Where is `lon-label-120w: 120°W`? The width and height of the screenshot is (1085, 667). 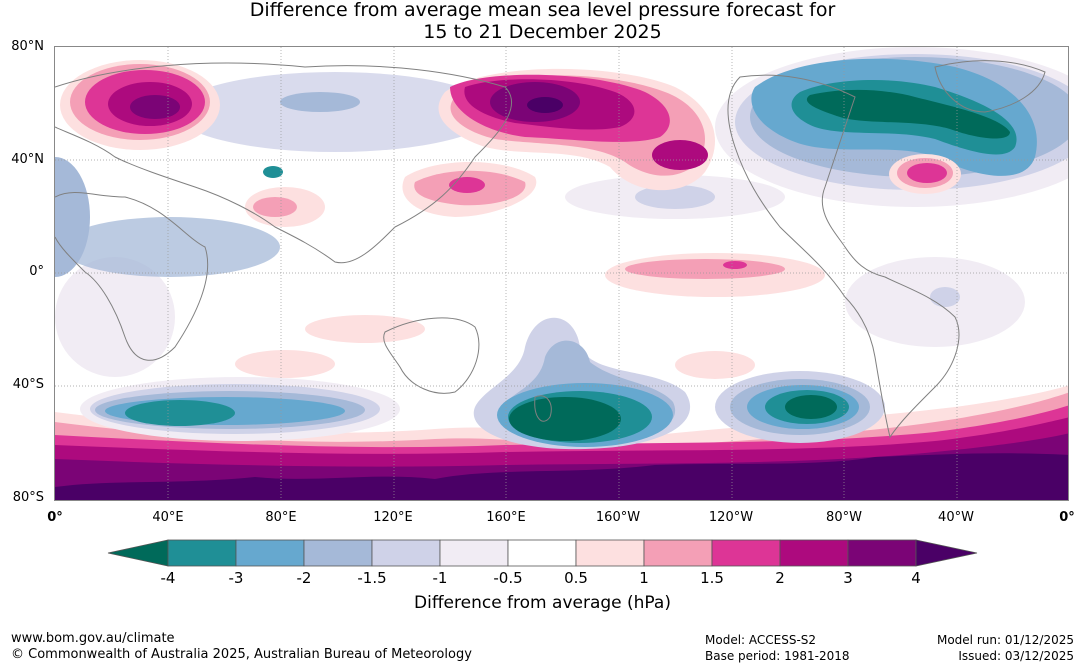 lon-label-120w: 120°W is located at coordinates (731, 517).